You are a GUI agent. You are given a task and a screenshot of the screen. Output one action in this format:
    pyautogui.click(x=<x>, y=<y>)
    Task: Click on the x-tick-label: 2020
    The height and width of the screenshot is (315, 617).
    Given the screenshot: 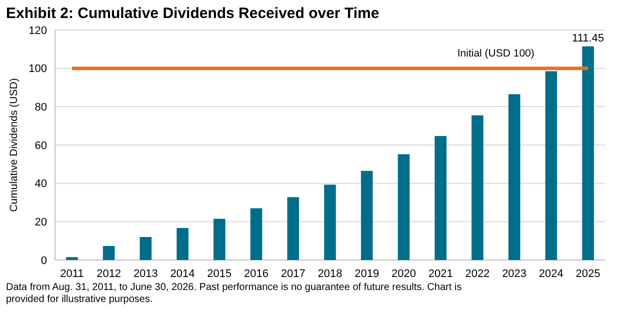 What is the action you would take?
    pyautogui.click(x=403, y=274)
    